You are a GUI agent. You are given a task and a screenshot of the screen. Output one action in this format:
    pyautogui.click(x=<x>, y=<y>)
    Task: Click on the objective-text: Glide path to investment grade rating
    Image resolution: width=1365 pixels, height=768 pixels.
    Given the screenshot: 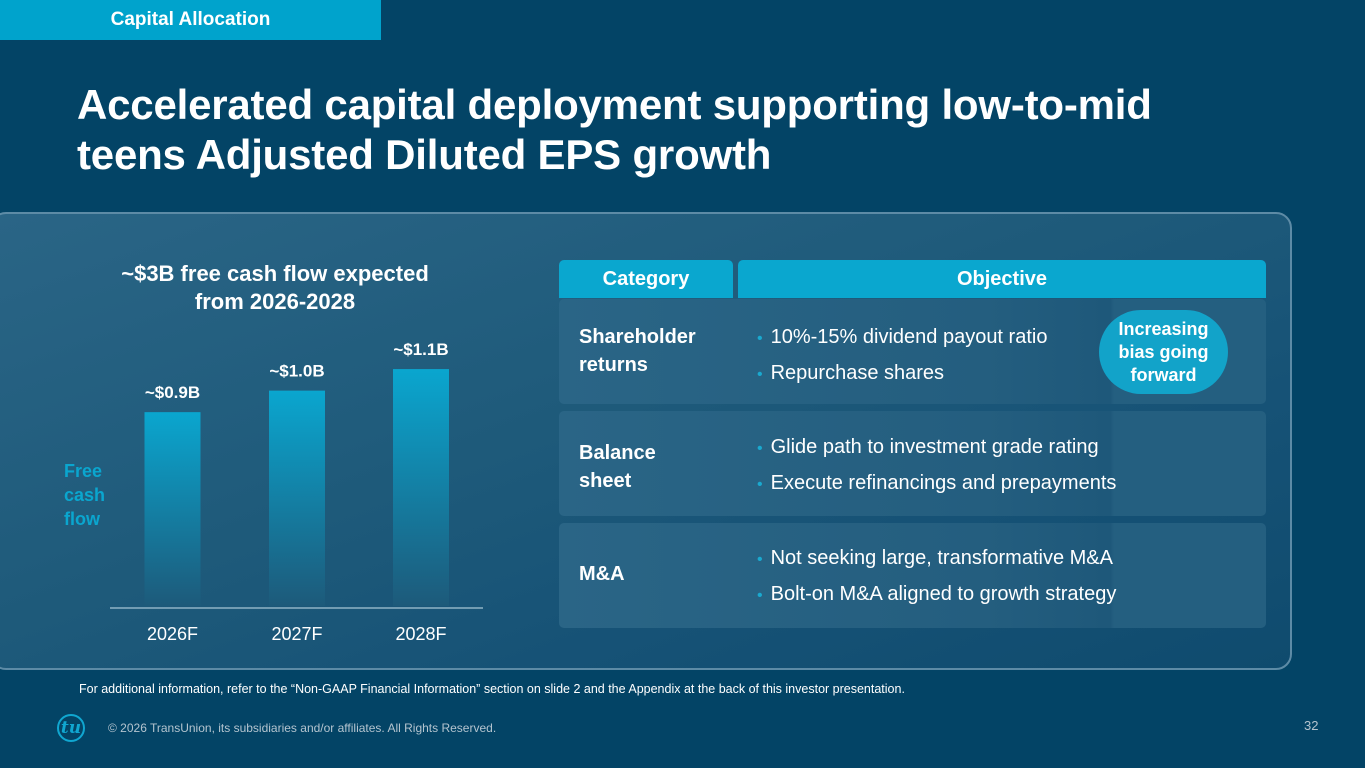 What is the action you would take?
    pyautogui.click(x=934, y=447)
    